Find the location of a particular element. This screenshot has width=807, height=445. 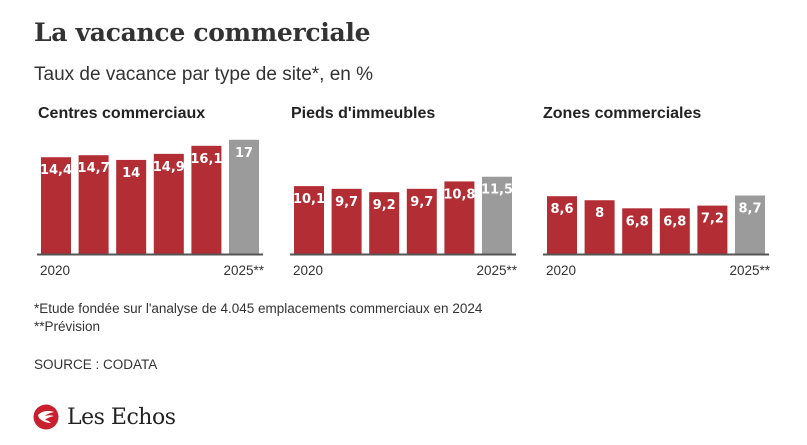

bar-value-label: 10,8 is located at coordinates (459, 194).